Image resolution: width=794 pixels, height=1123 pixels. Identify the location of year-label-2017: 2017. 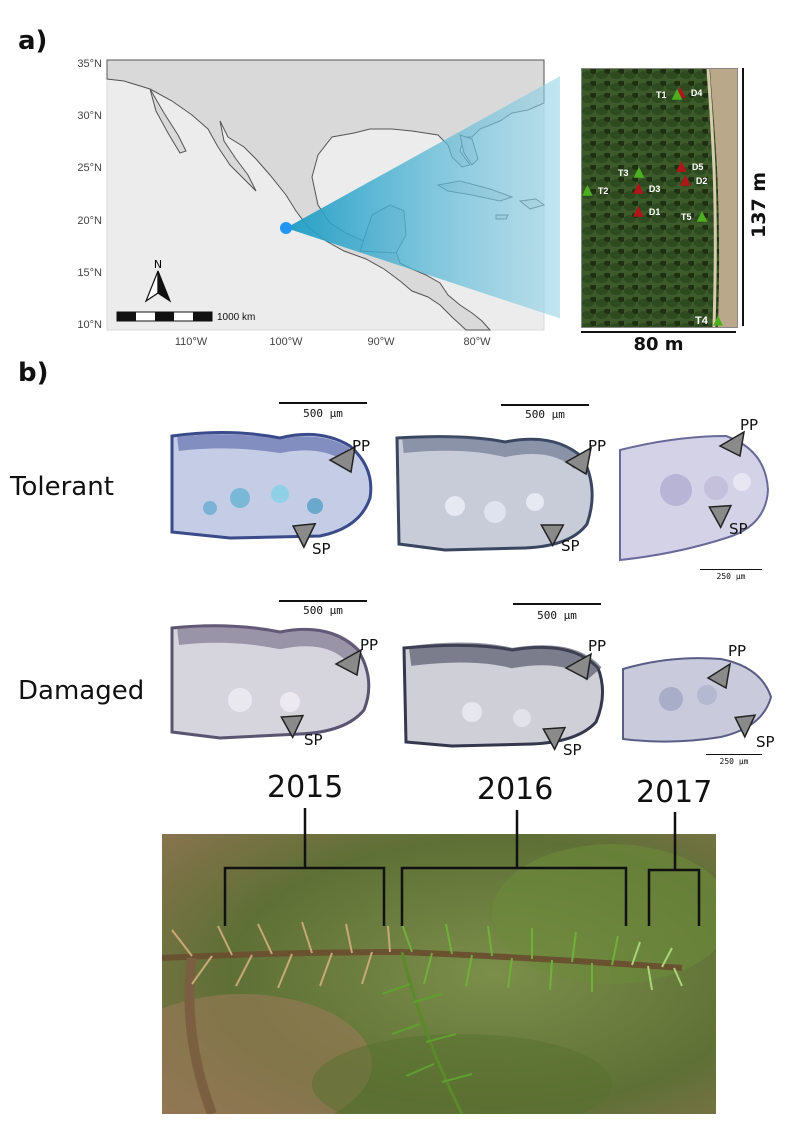
(674, 792).